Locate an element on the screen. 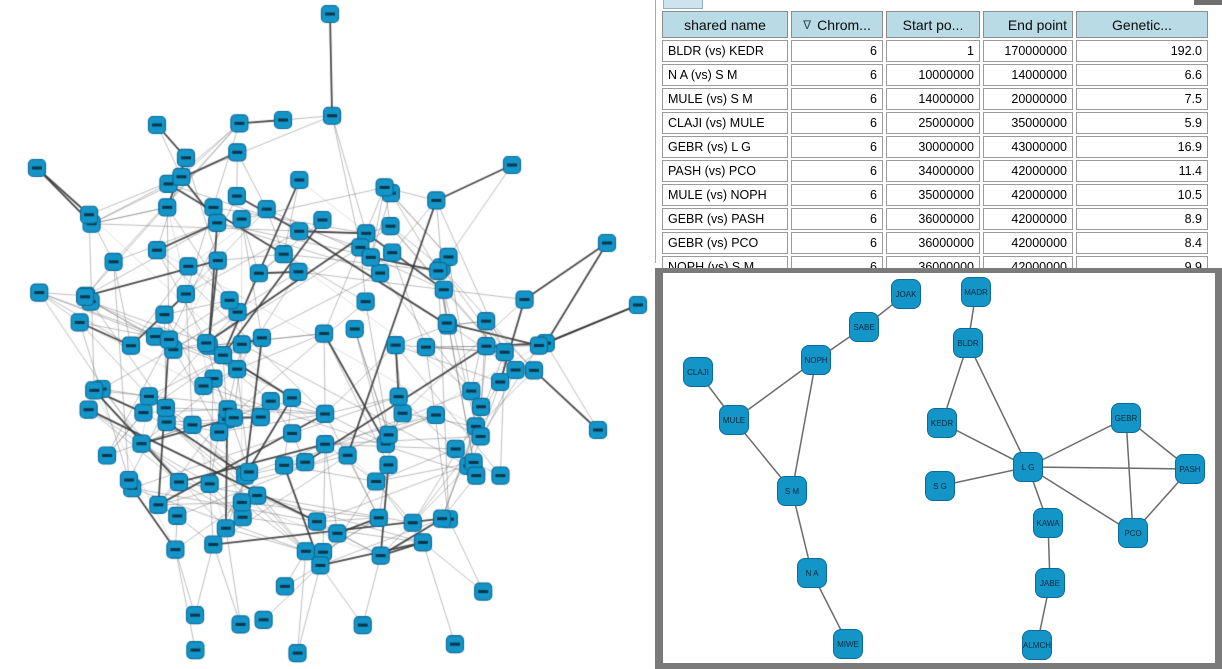 This screenshot has height=669, width=1222. node-label: N A is located at coordinates (812, 573).